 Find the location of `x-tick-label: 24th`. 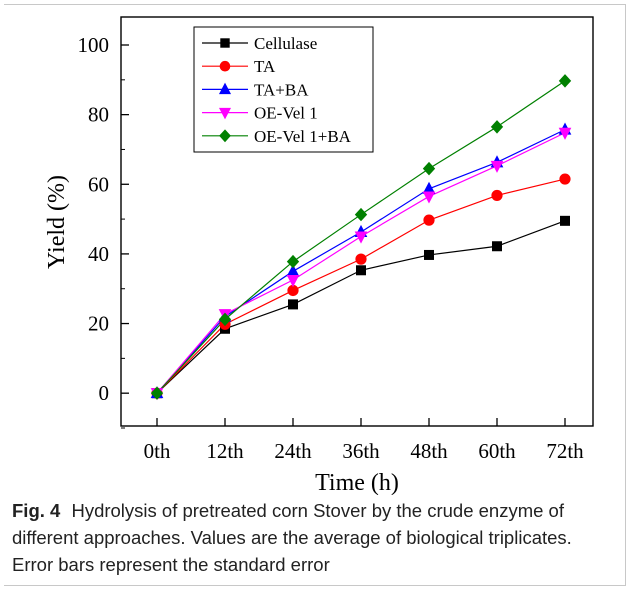

x-tick-label: 24th is located at coordinates (293, 451).